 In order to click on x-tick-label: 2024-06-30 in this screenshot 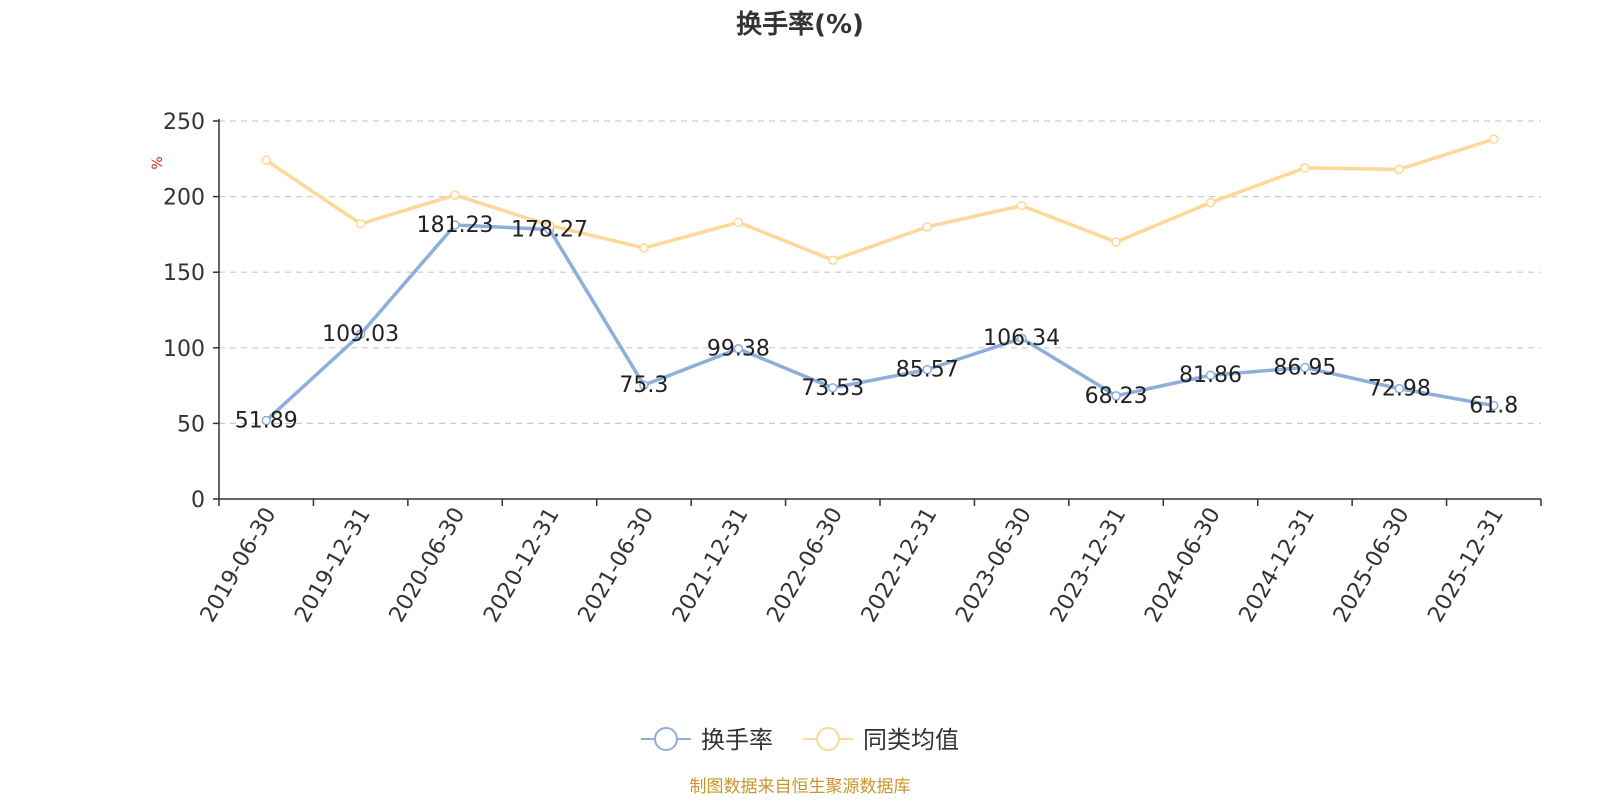, I will do `click(1183, 565)`.